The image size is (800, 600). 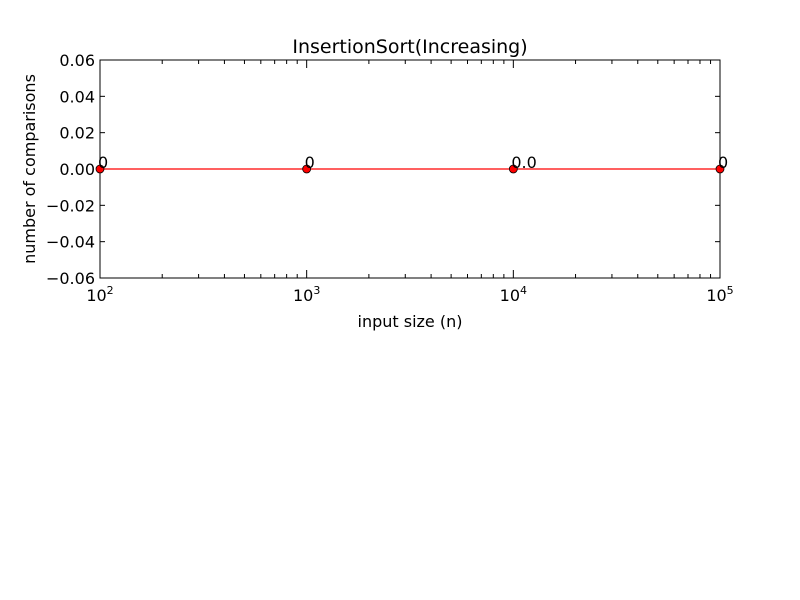 I want to click on y-tick-label: 0.04, so click(x=77, y=96).